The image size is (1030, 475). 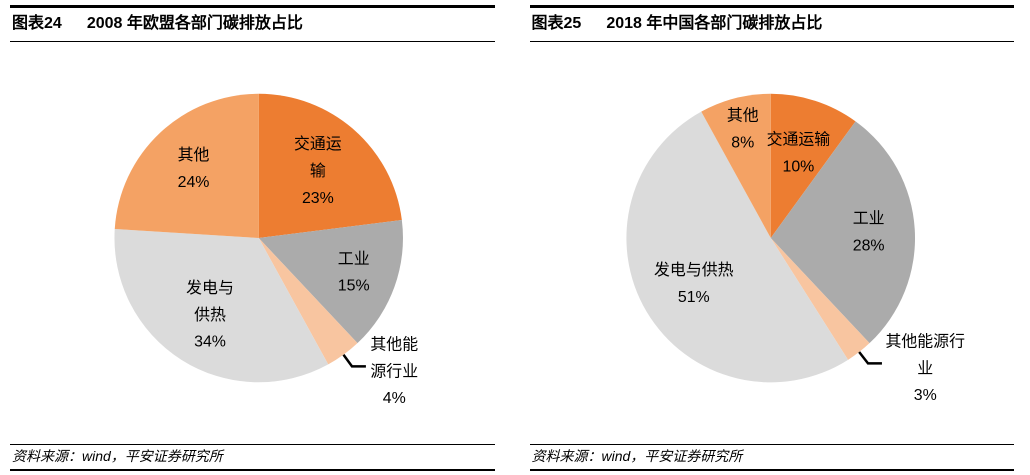 I want to click on figure-tag: 图表25, so click(x=556, y=23).